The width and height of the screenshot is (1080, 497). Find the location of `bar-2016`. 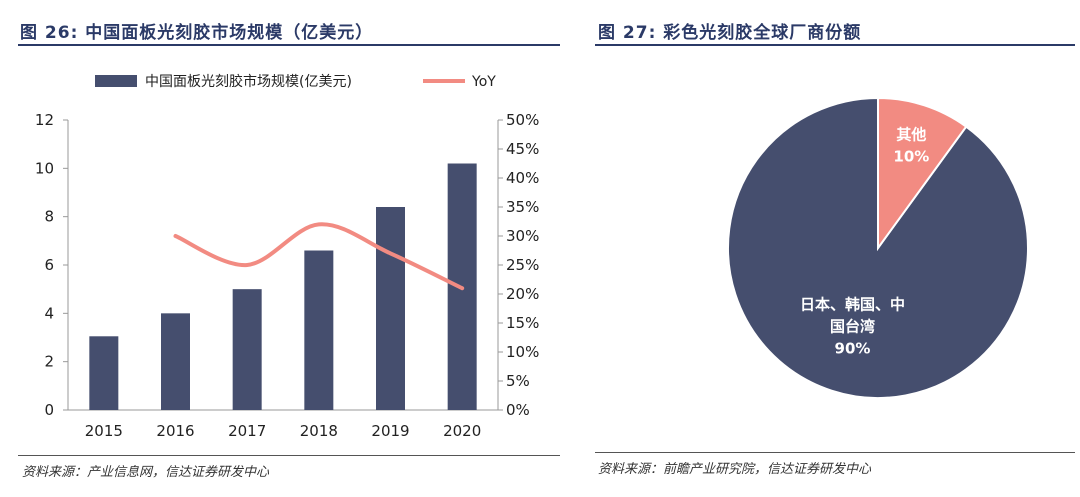

bar-2016 is located at coordinates (175, 361).